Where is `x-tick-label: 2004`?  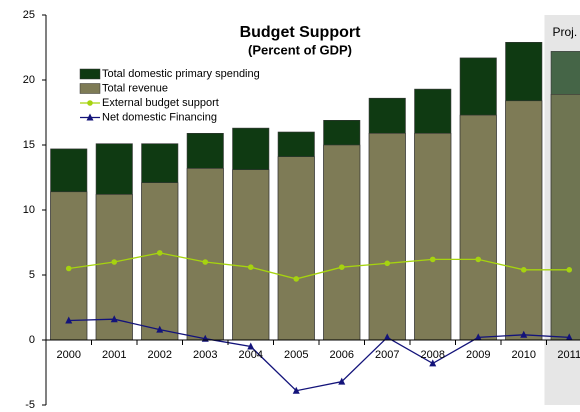
x-tick-label: 2004 is located at coordinates (251, 355).